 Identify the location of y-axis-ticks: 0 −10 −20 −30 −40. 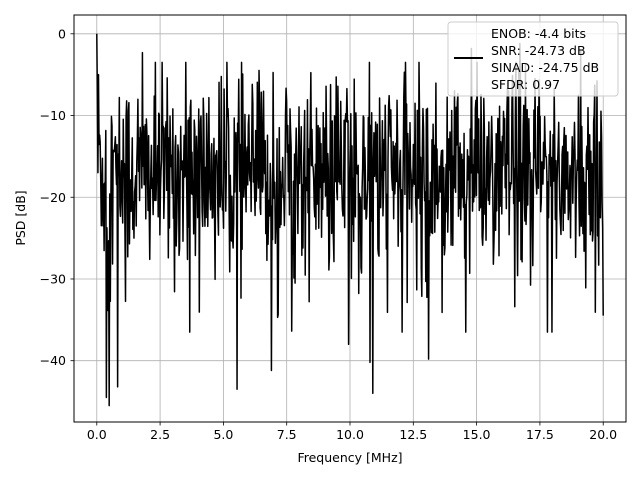
(57, 197).